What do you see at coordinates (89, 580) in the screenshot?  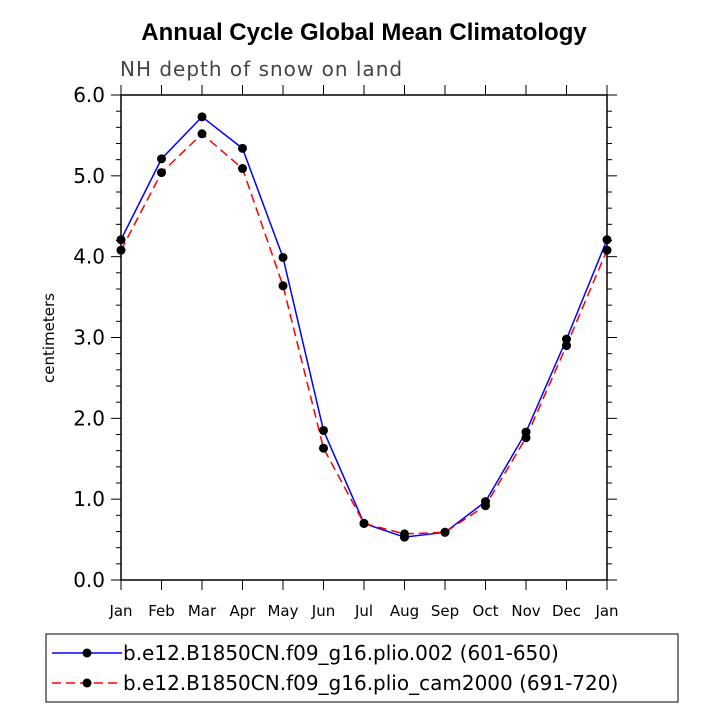 I see `y-tick-label: 0.0` at bounding box center [89, 580].